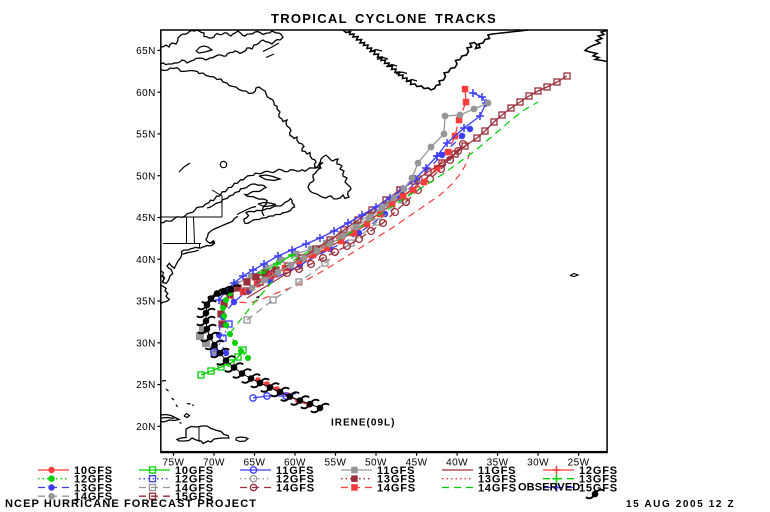 This screenshot has width=770, height=512. I want to click on svg-text: 50W, so click(376, 463).